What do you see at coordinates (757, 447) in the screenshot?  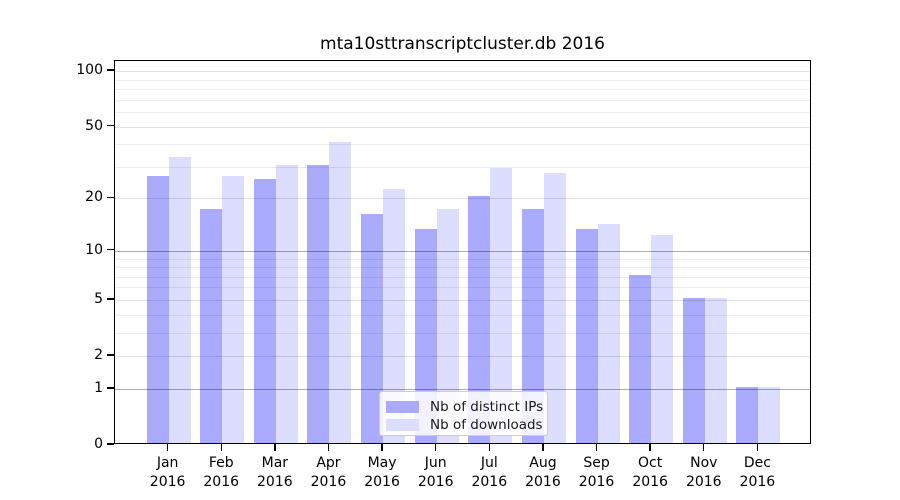 I see `x-tick-dec` at bounding box center [757, 447].